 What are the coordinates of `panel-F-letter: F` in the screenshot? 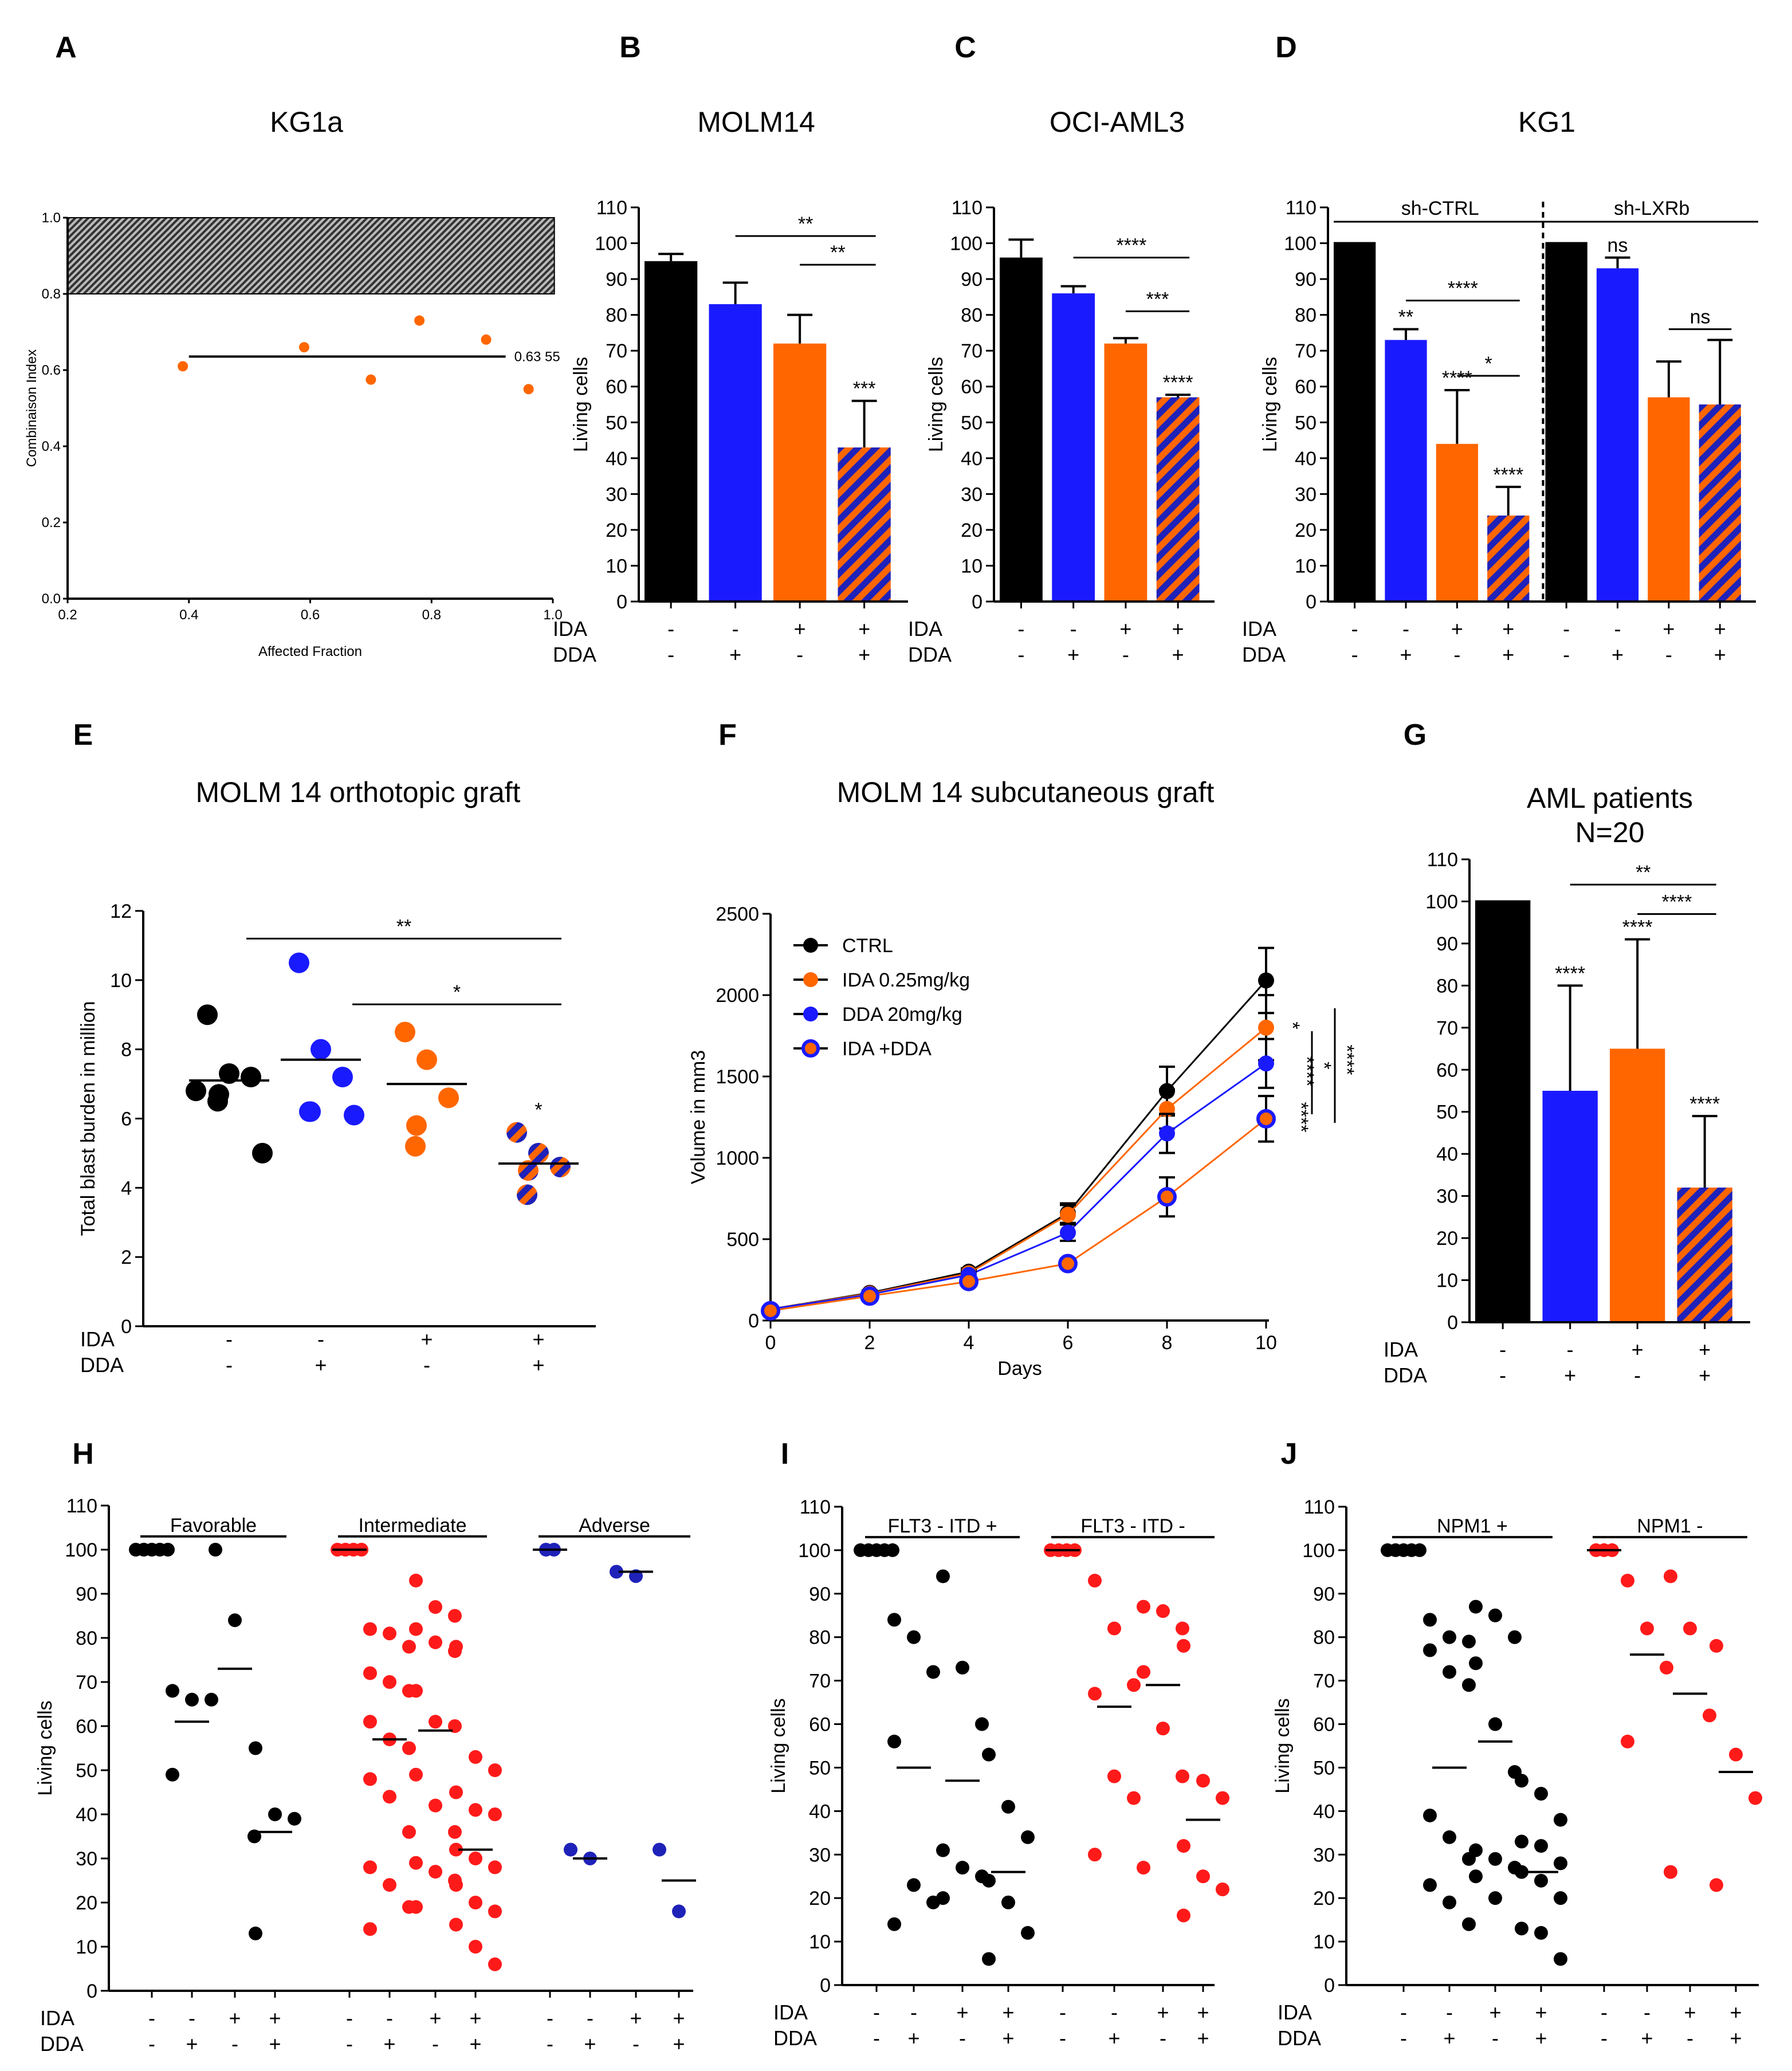 It's located at (727, 735).